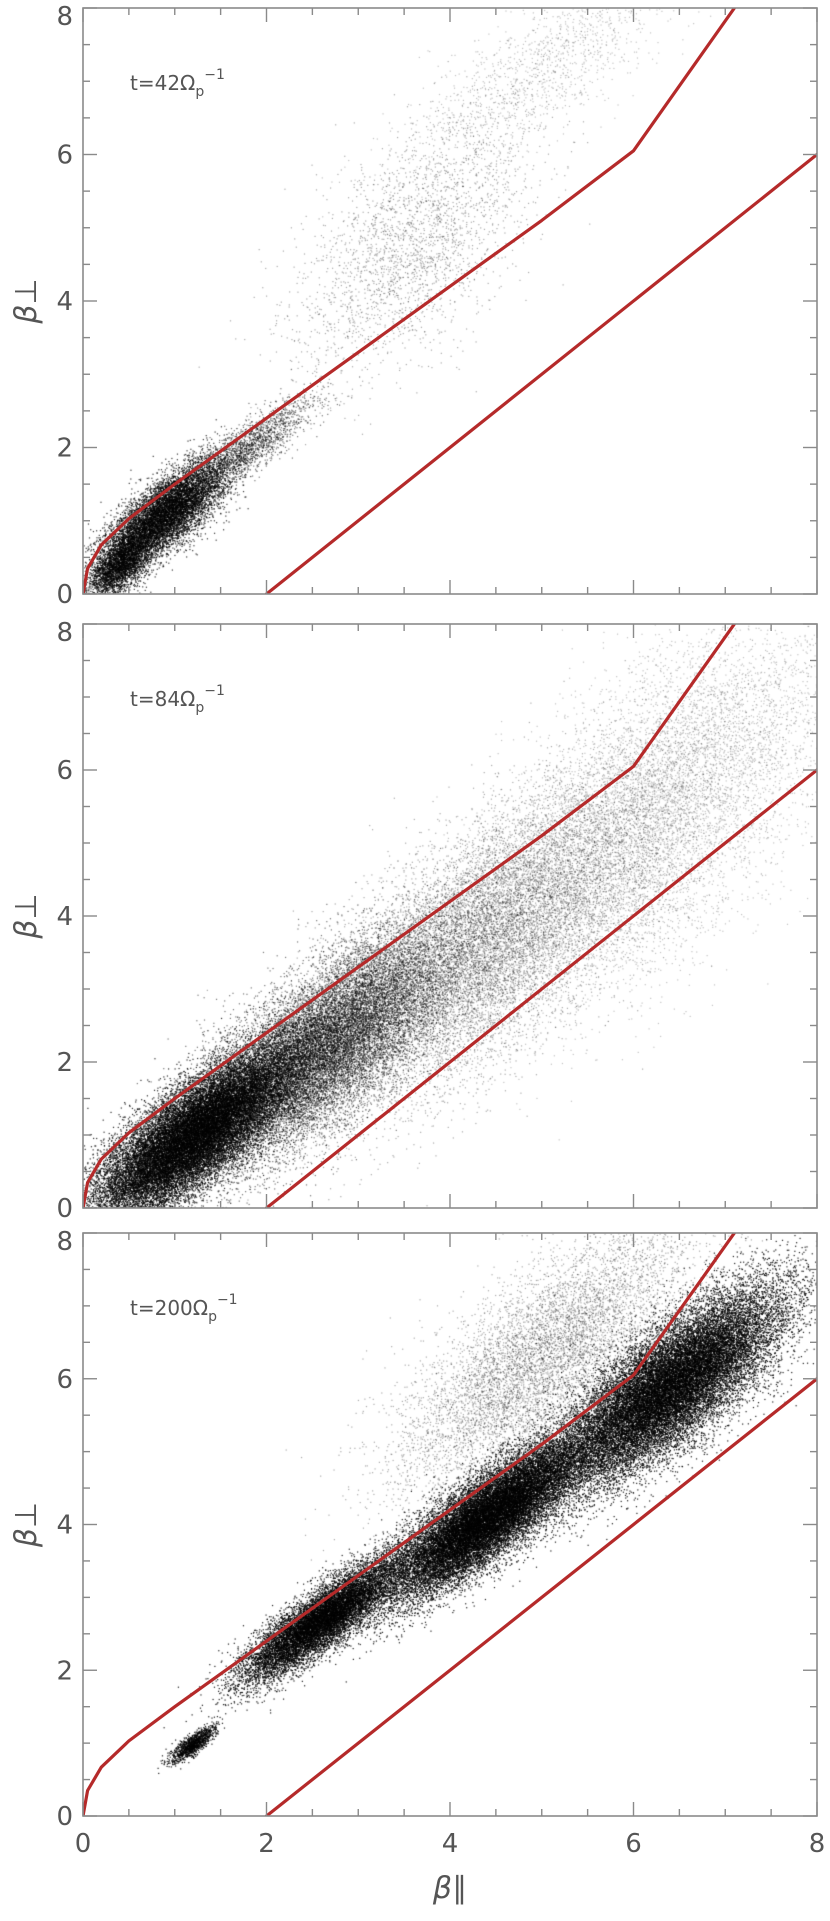 This screenshot has width=830, height=1921. What do you see at coordinates (177, 699) in the screenshot?
I see `time-annotation: t=84Ωp−1` at bounding box center [177, 699].